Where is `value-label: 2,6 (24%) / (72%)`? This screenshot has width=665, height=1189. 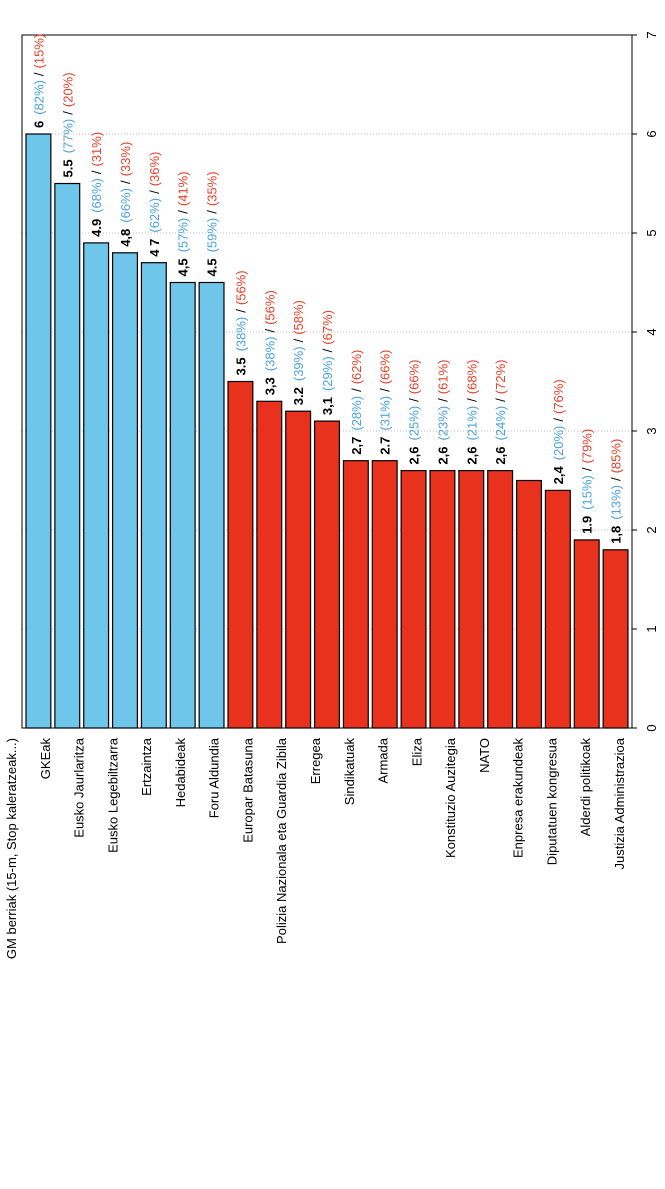 value-label: 2,6 (24%) / (72%) is located at coordinates (500, 412).